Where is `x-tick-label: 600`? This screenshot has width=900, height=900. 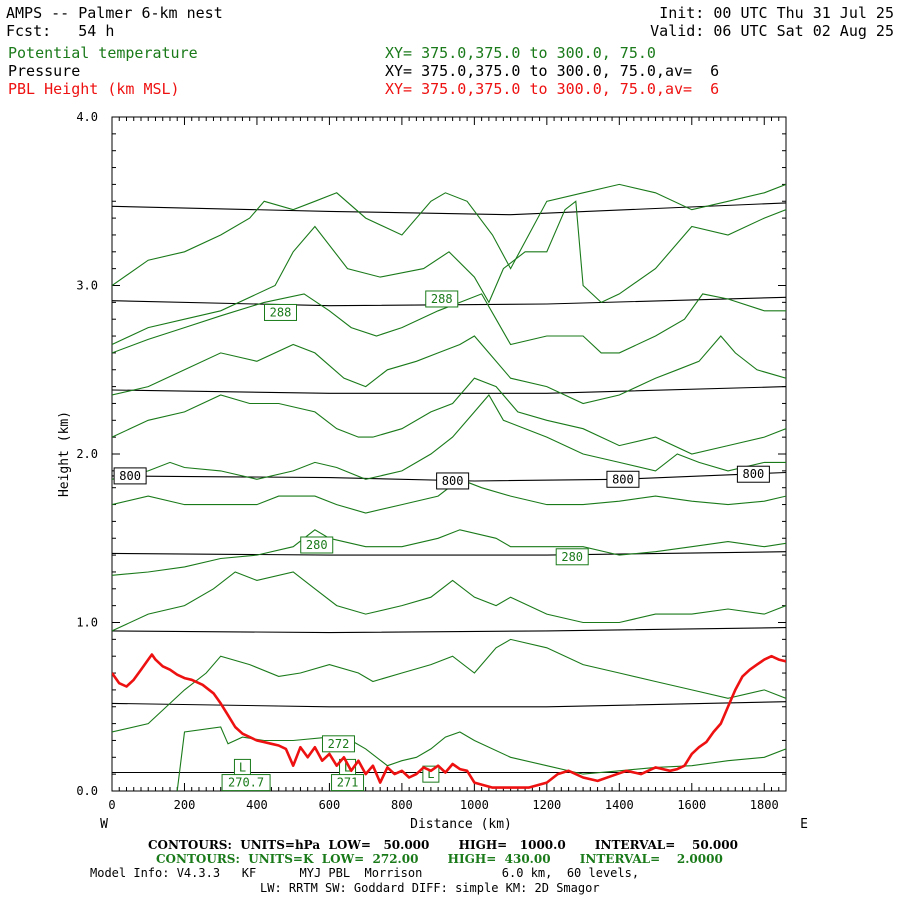
x-tick-label: 600 is located at coordinates (330, 805).